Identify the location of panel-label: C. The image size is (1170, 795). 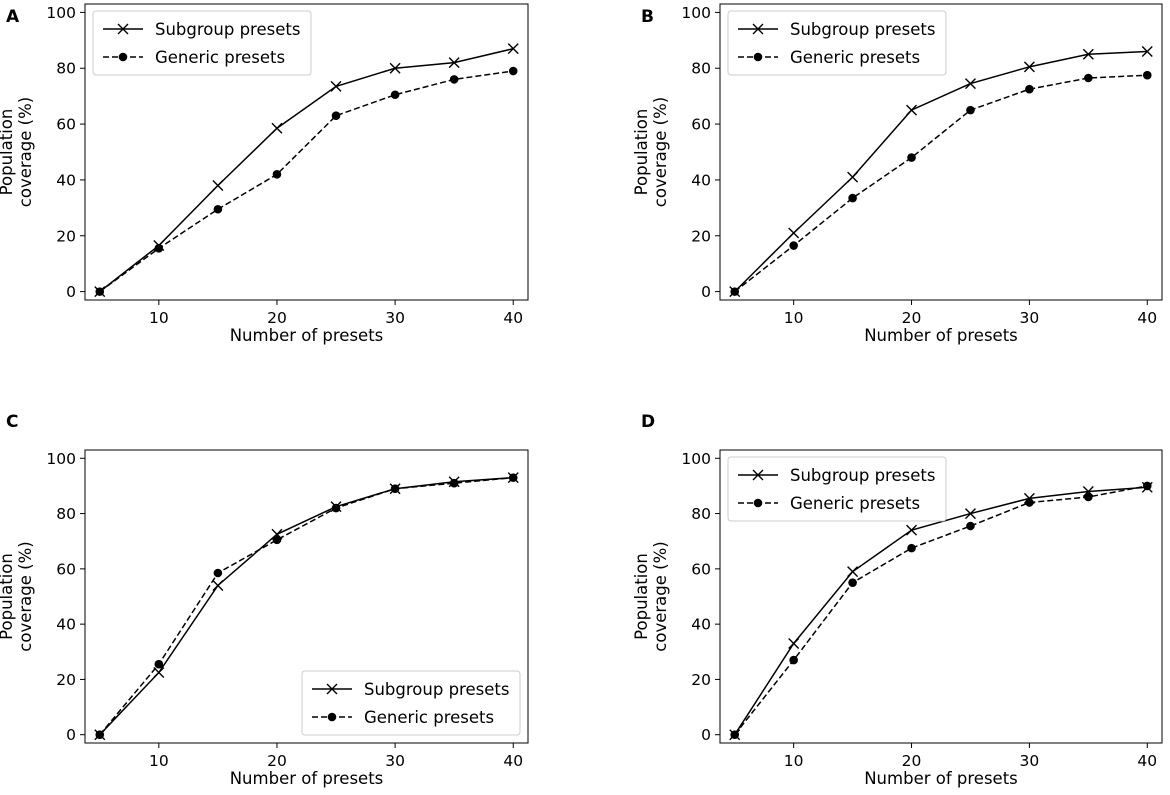
(12, 422).